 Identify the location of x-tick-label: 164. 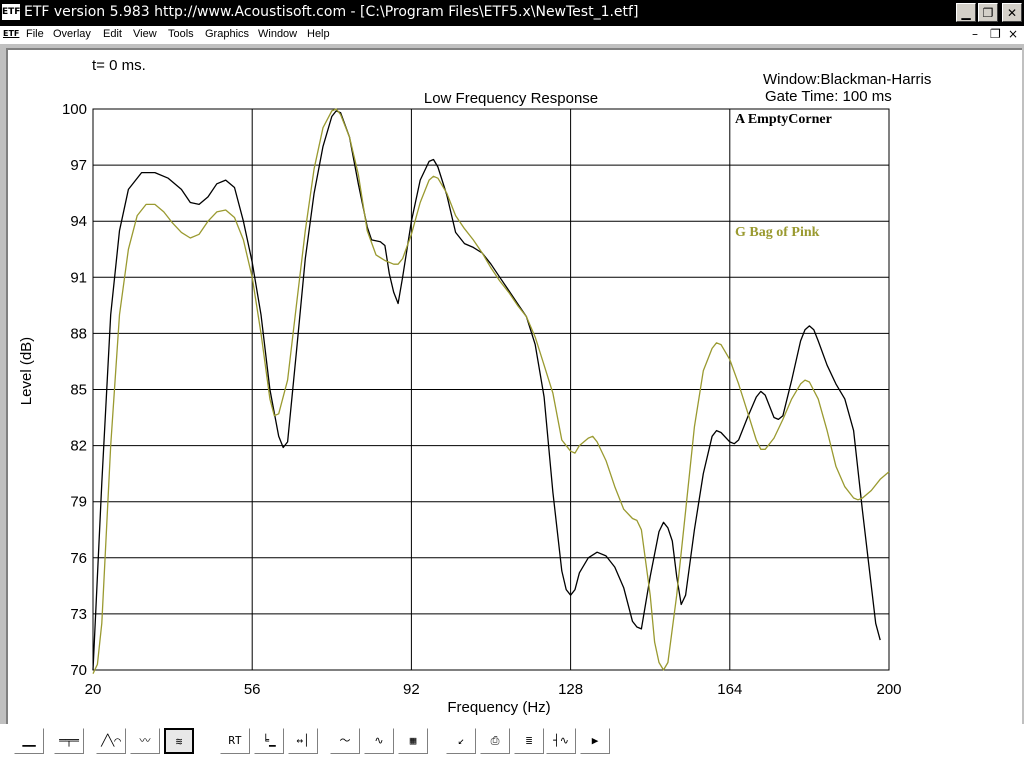
(729, 689).